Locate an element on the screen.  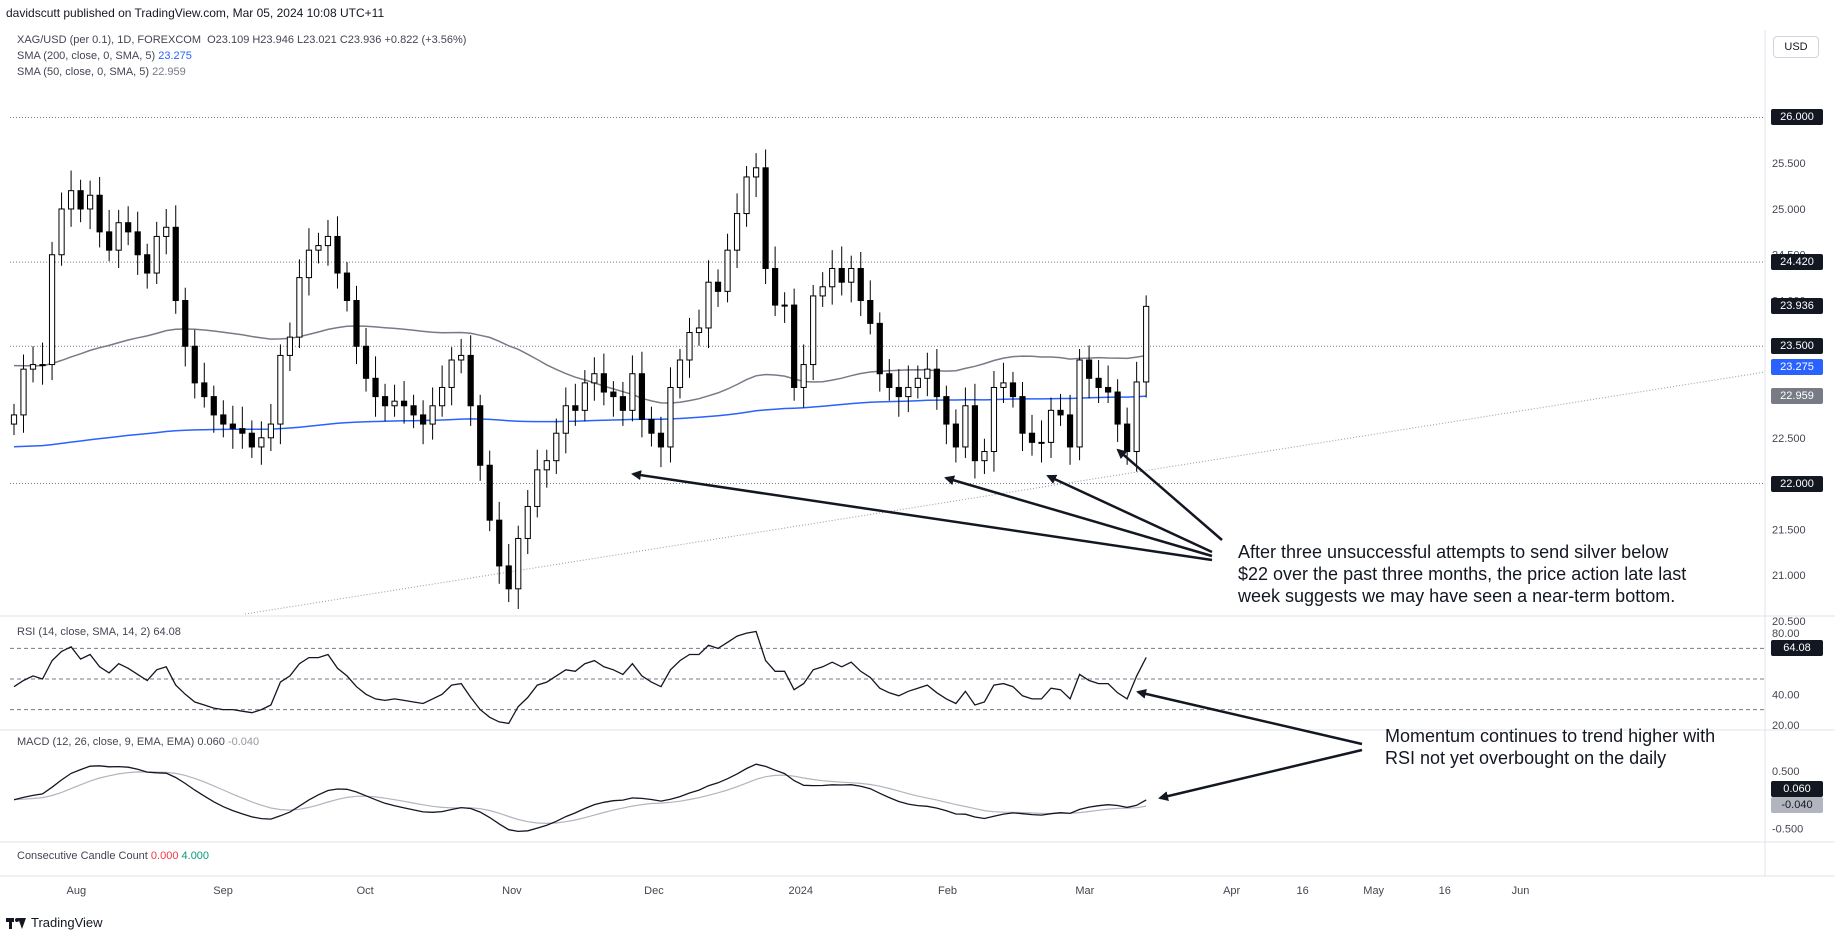
price-badge-23.500: 23.500 is located at coordinates (1797, 346).